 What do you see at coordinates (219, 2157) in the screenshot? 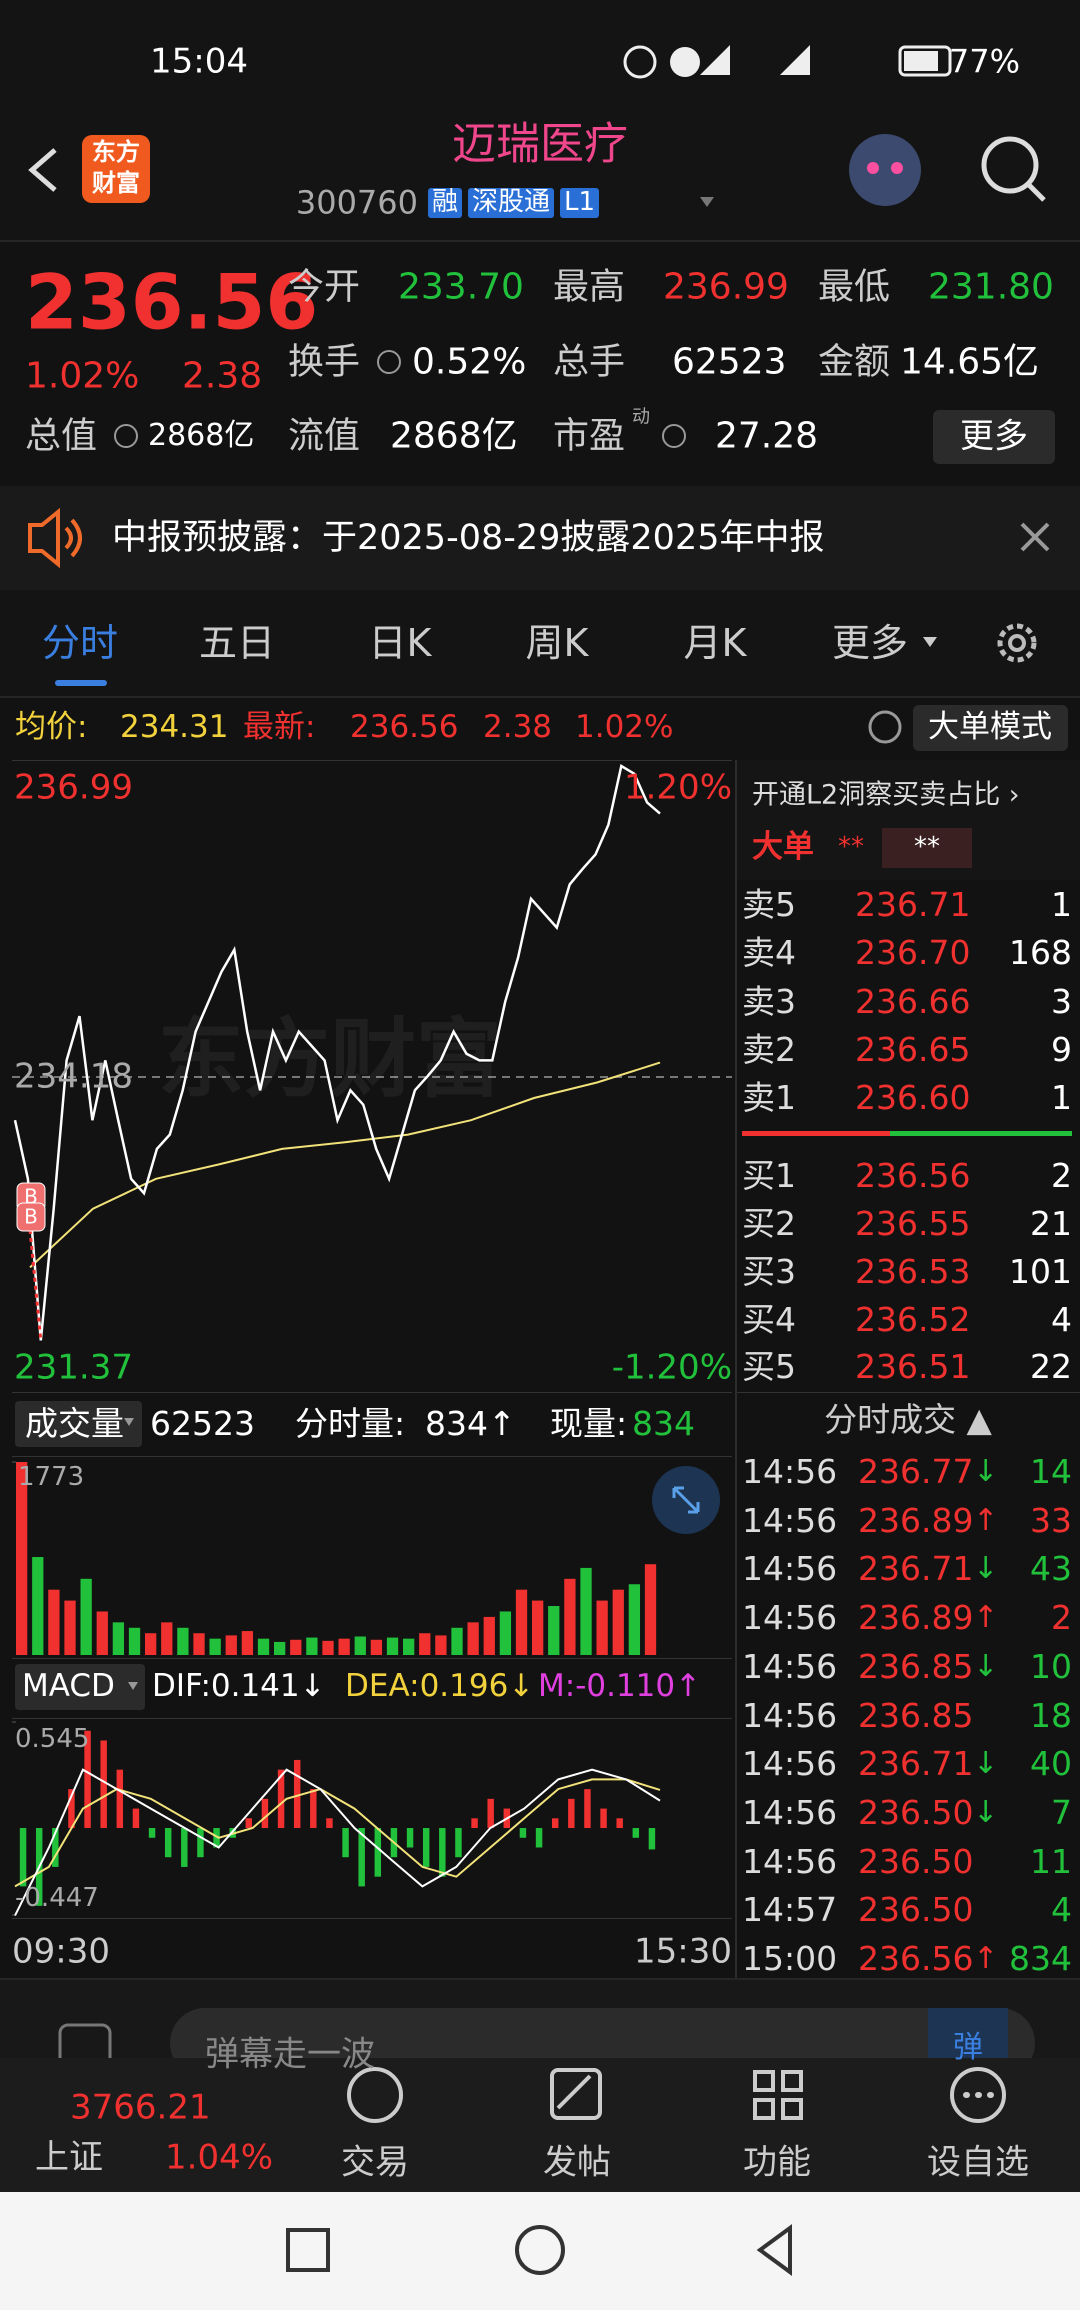
I see `index-pct: 1.04%` at bounding box center [219, 2157].